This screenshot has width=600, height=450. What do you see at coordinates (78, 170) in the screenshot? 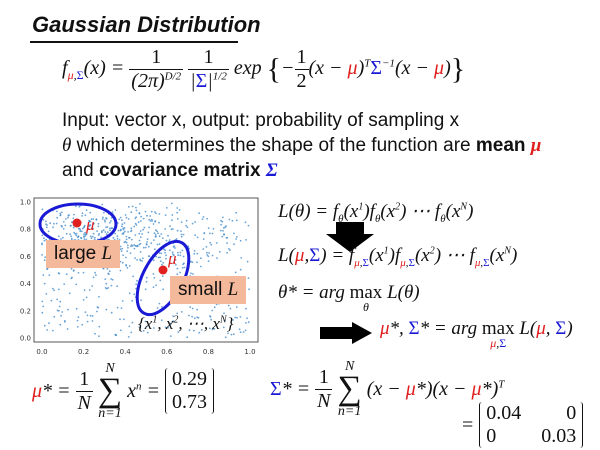
I see `and-word: and` at bounding box center [78, 170].